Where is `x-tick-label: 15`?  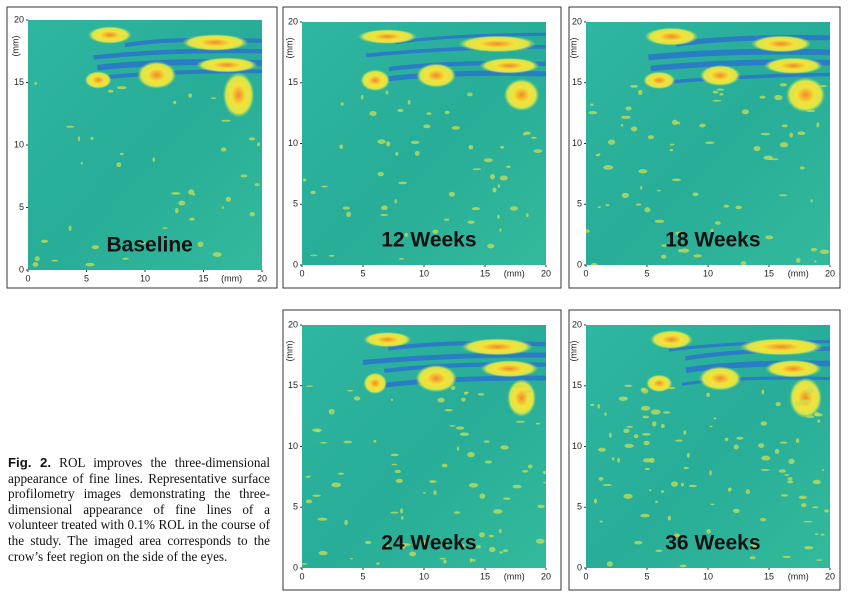
x-tick-label: 15 is located at coordinates (769, 576).